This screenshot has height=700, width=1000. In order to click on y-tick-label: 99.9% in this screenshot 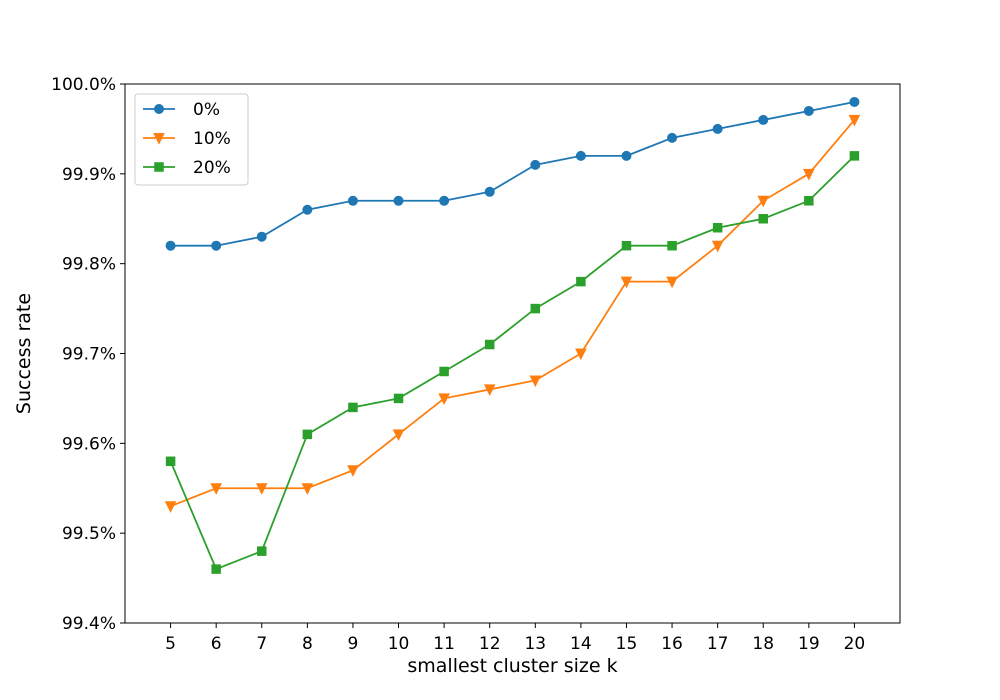, I will do `click(89, 175)`.